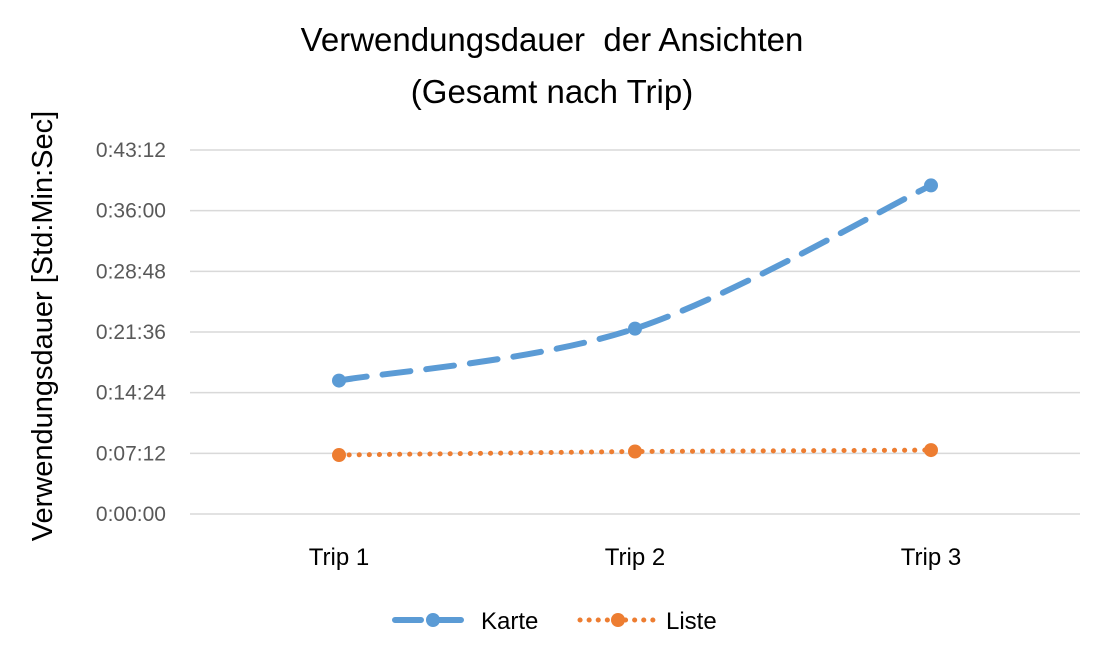 This screenshot has width=1108, height=658. Describe the element at coordinates (131, 514) in the screenshot. I see `y-tick-label: 0:00:00` at that location.